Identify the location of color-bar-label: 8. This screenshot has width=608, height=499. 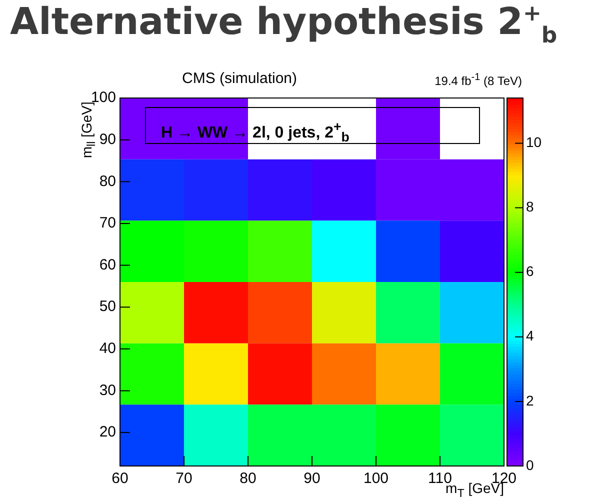
(530, 206).